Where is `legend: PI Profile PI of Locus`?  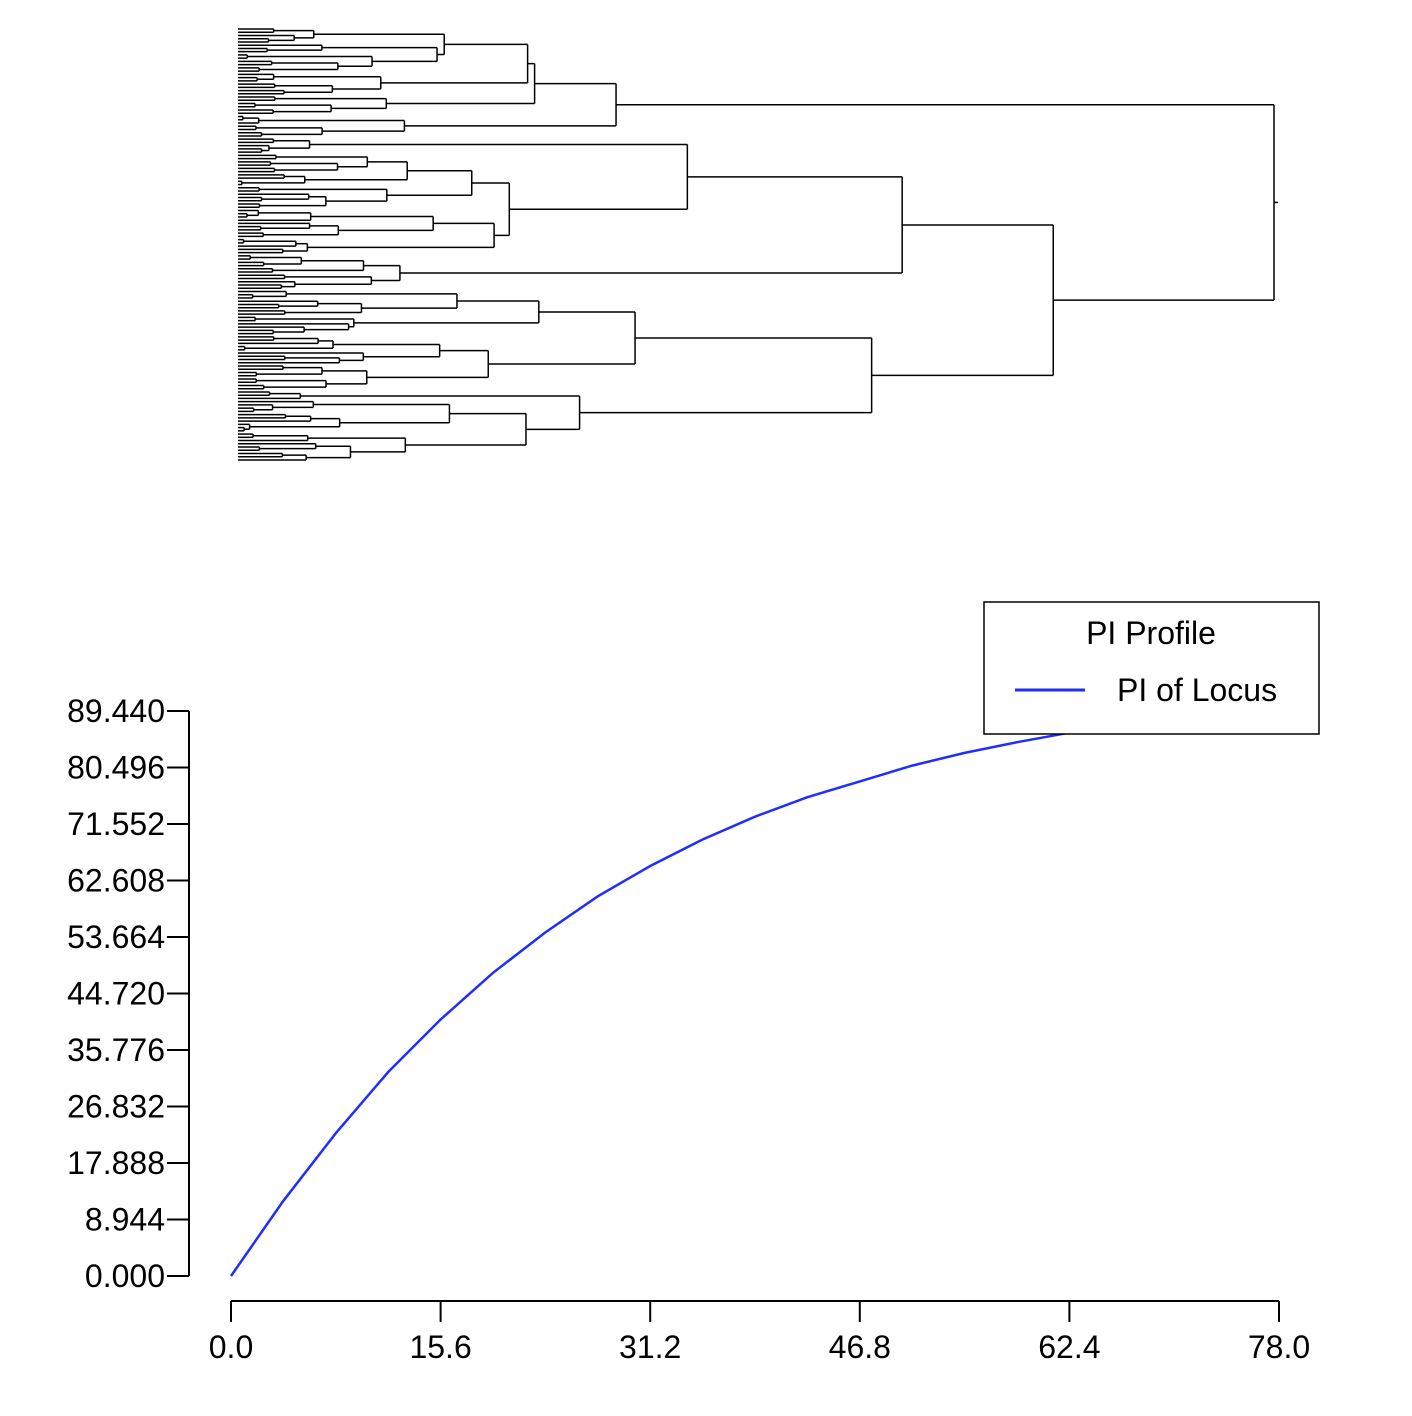 legend: PI Profile PI of Locus is located at coordinates (1151, 668).